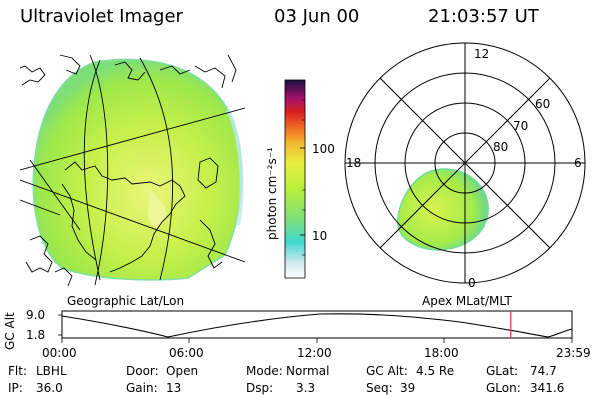 Image resolution: width=600 pixels, height=400 pixels. Describe the element at coordinates (17, 371) in the screenshot. I see `filter-label: Flt:` at that location.